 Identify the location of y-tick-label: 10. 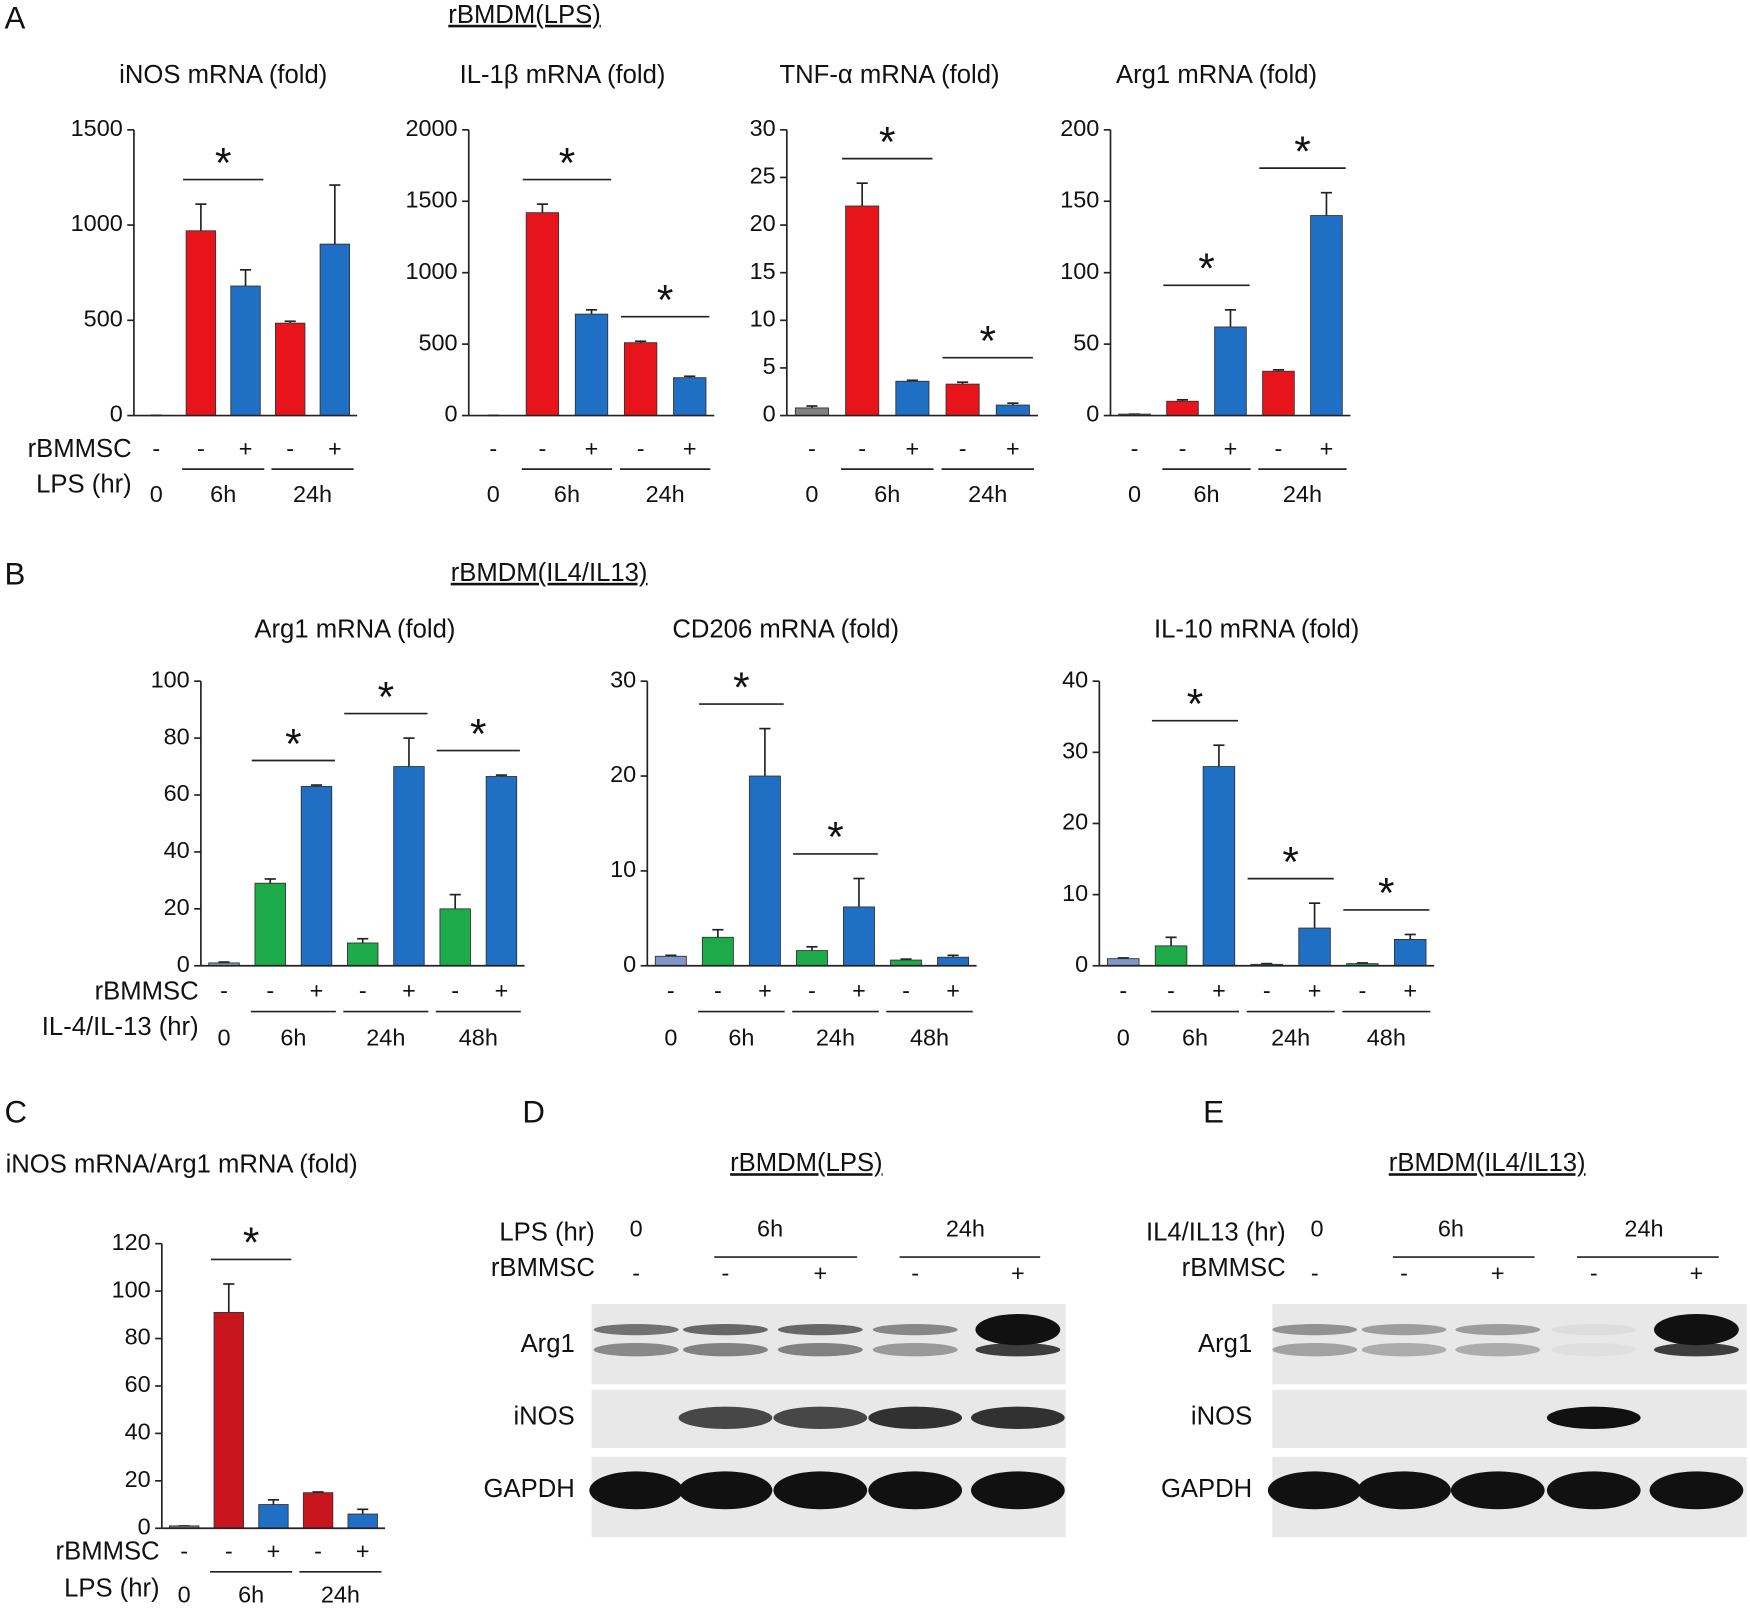
(1075, 893).